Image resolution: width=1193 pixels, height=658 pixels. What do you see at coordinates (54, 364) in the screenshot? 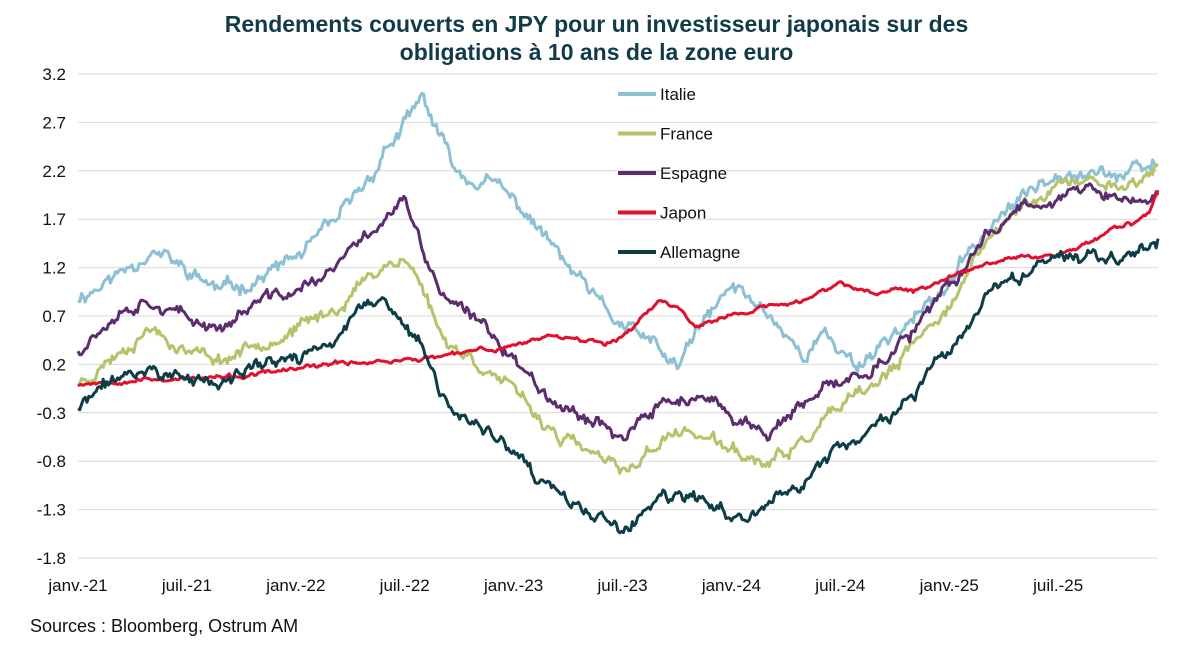
I see `y-tick-label: 0.2` at bounding box center [54, 364].